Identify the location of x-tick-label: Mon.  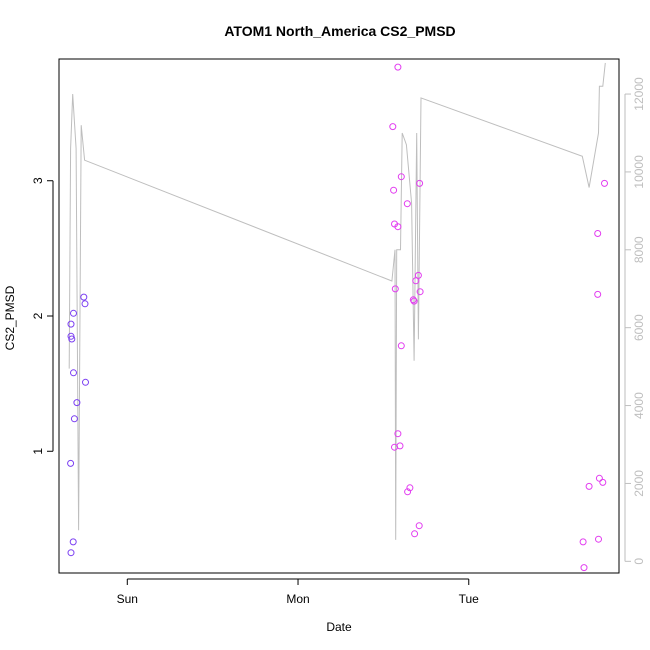
(297, 599).